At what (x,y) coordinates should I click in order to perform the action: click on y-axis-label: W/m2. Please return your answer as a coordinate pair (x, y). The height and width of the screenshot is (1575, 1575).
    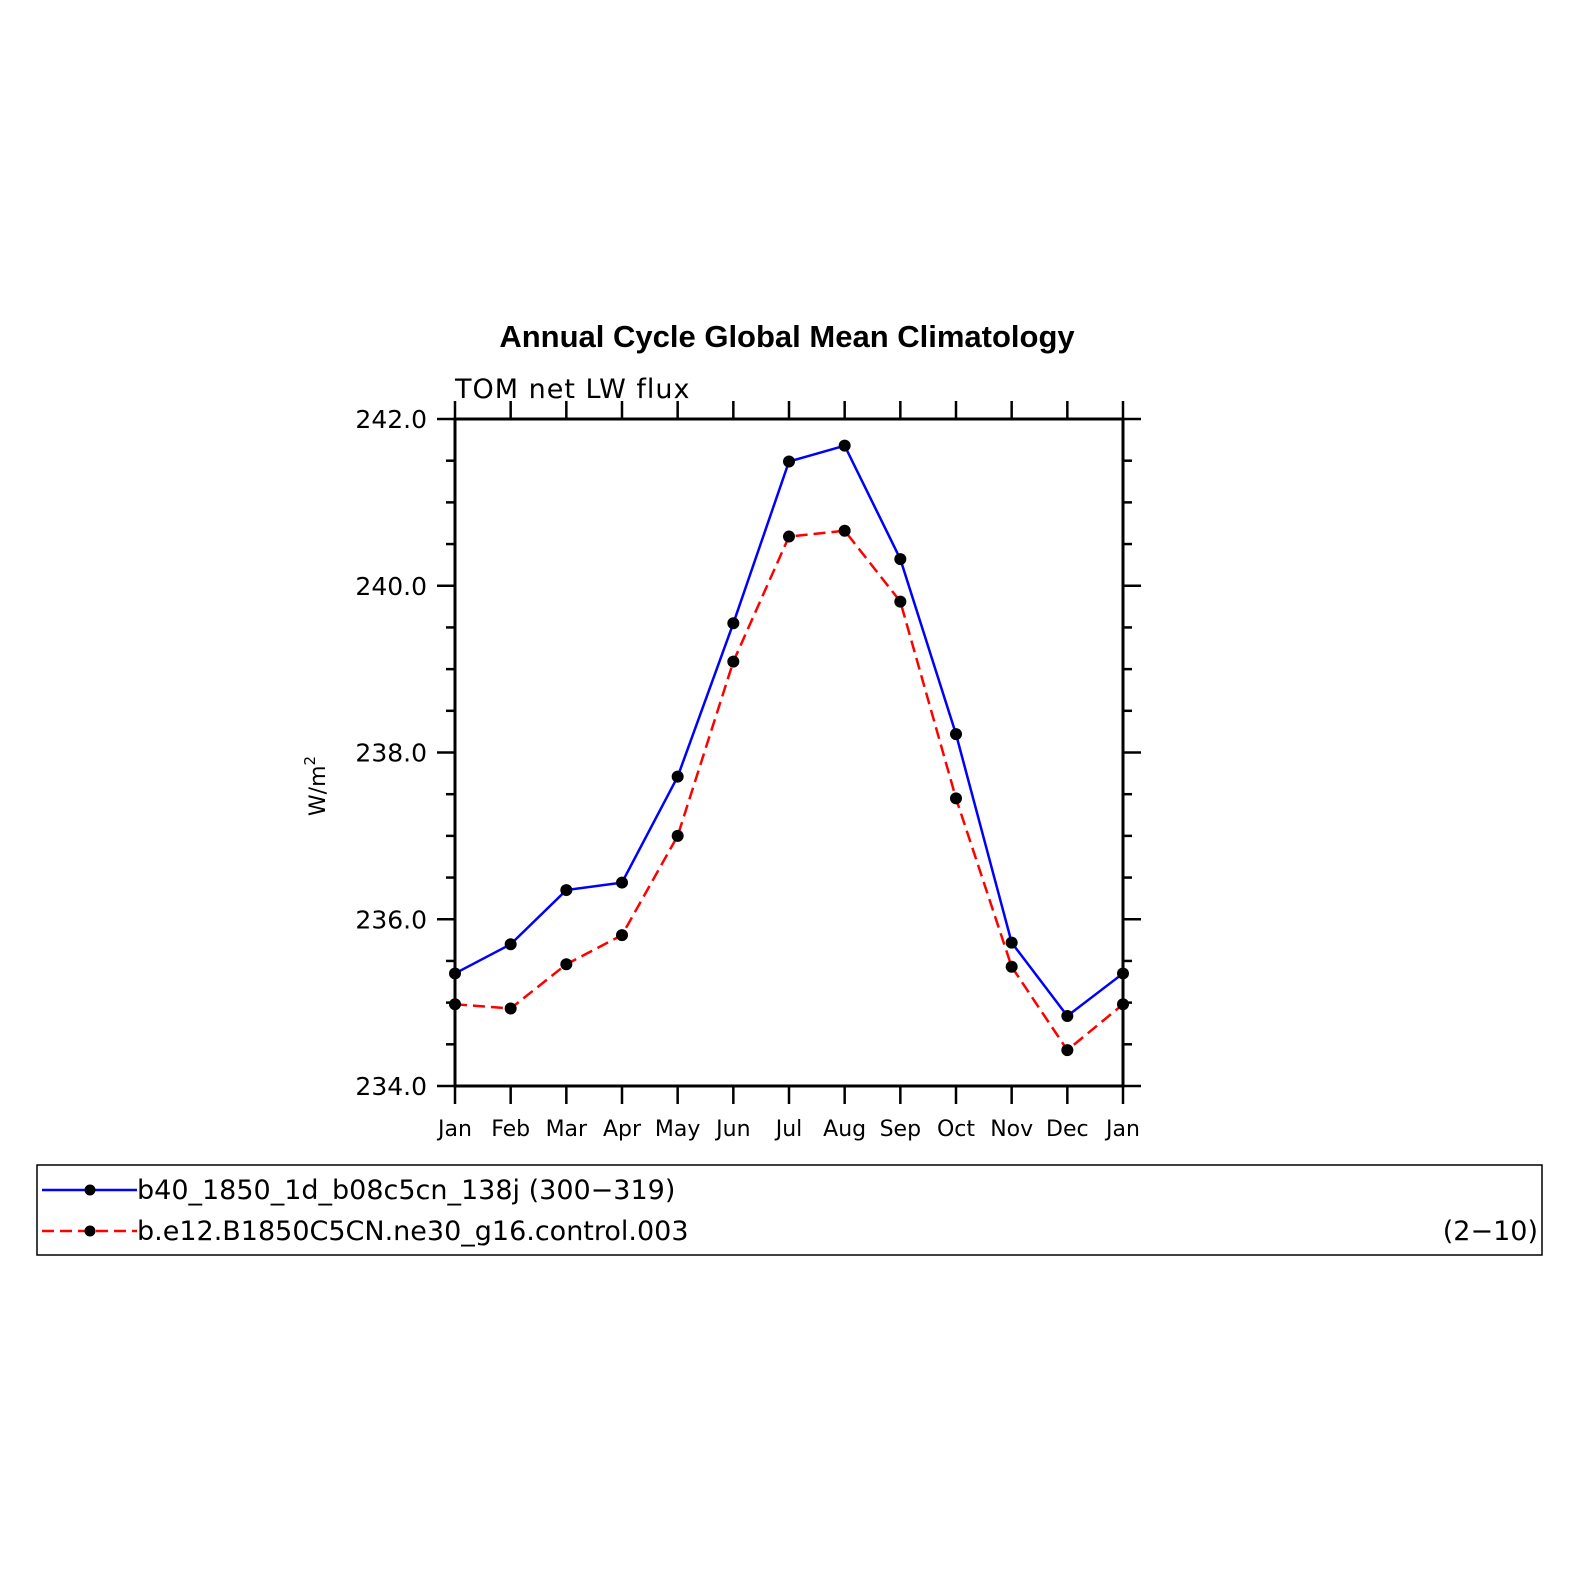
    Looking at the image, I should click on (316, 786).